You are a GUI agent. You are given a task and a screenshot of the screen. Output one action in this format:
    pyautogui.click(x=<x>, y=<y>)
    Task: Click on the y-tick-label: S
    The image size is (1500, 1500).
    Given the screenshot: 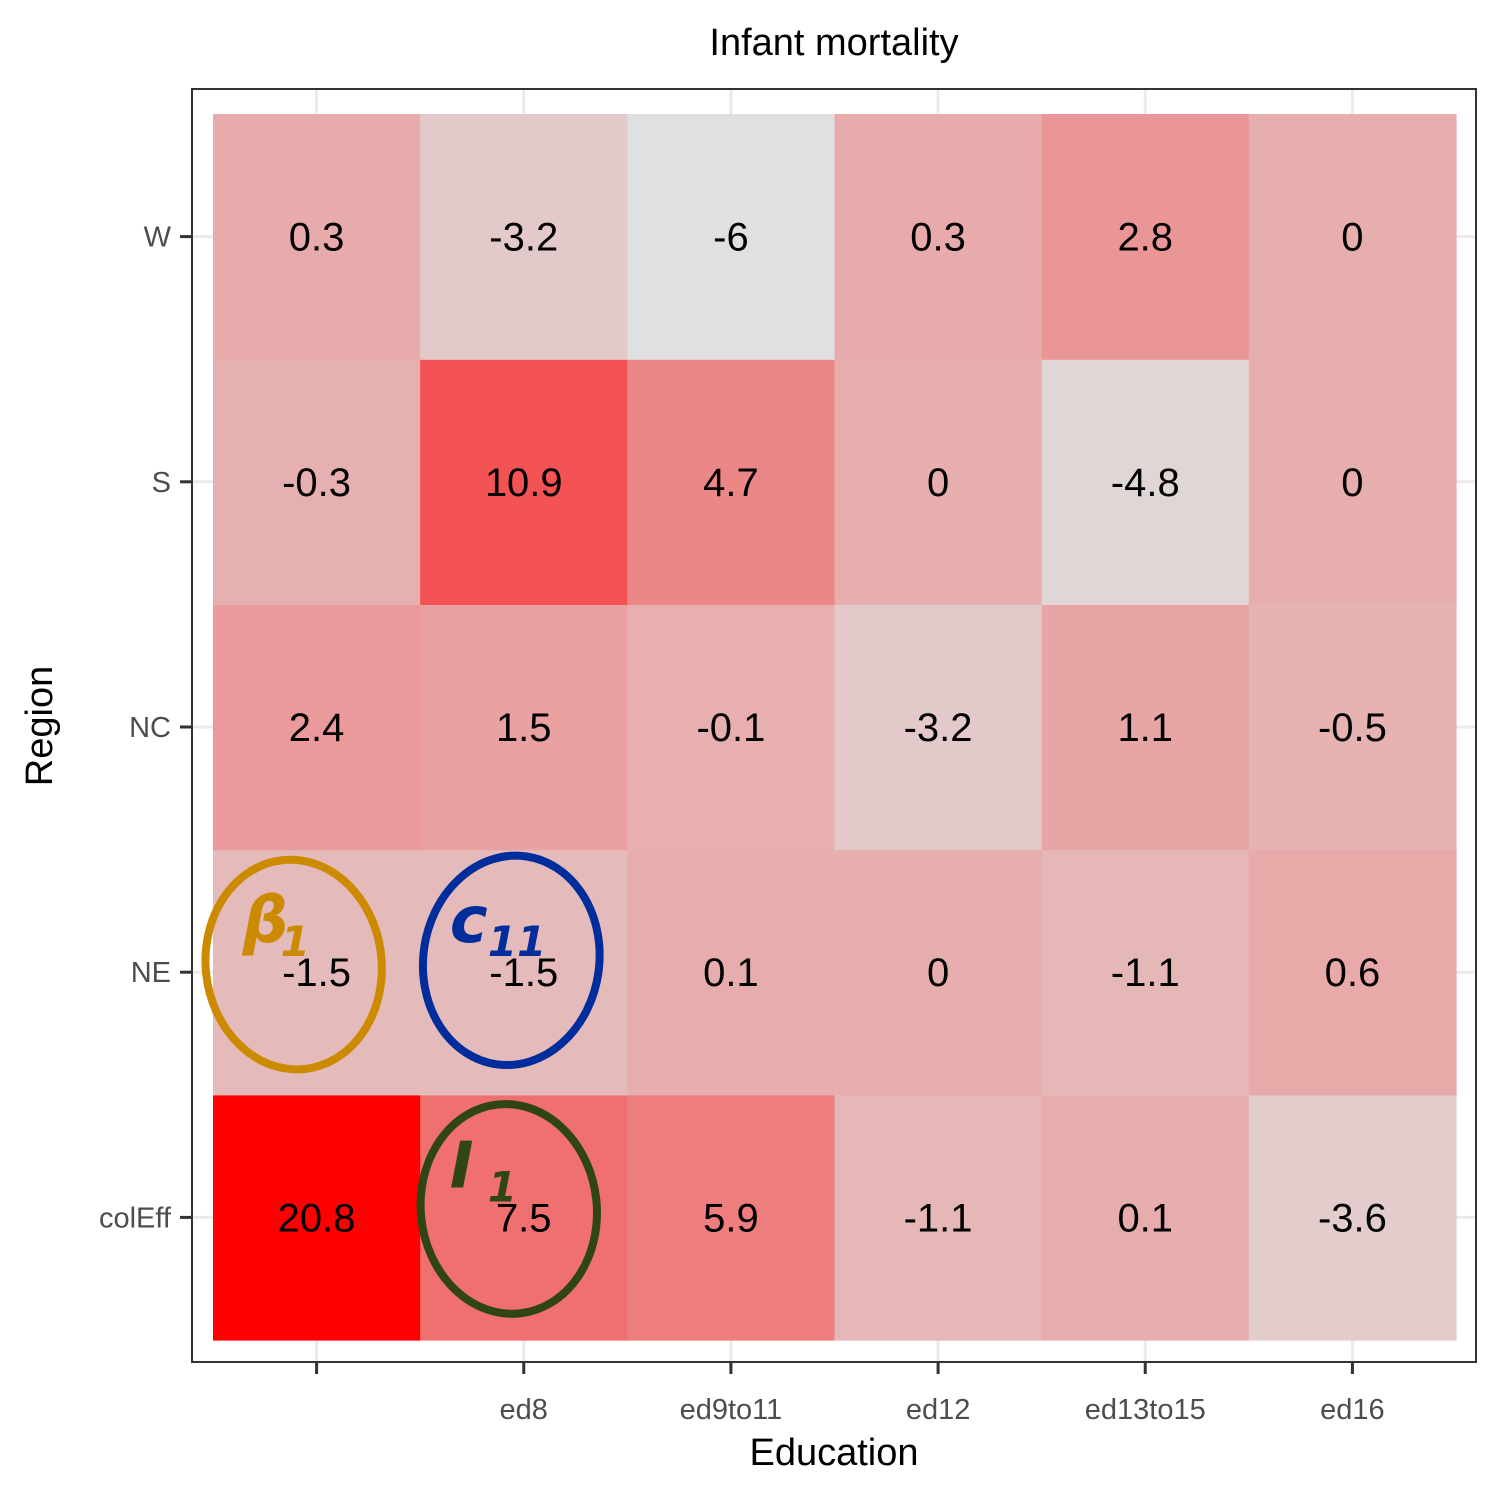 What is the action you would take?
    pyautogui.click(x=161, y=483)
    